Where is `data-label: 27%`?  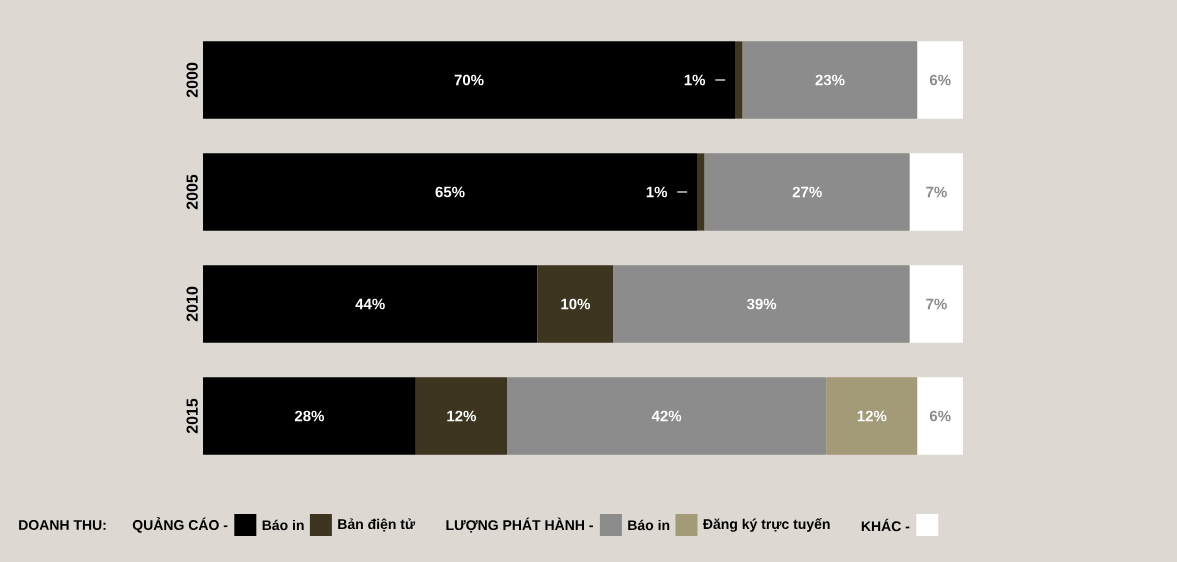
data-label: 27% is located at coordinates (807, 192).